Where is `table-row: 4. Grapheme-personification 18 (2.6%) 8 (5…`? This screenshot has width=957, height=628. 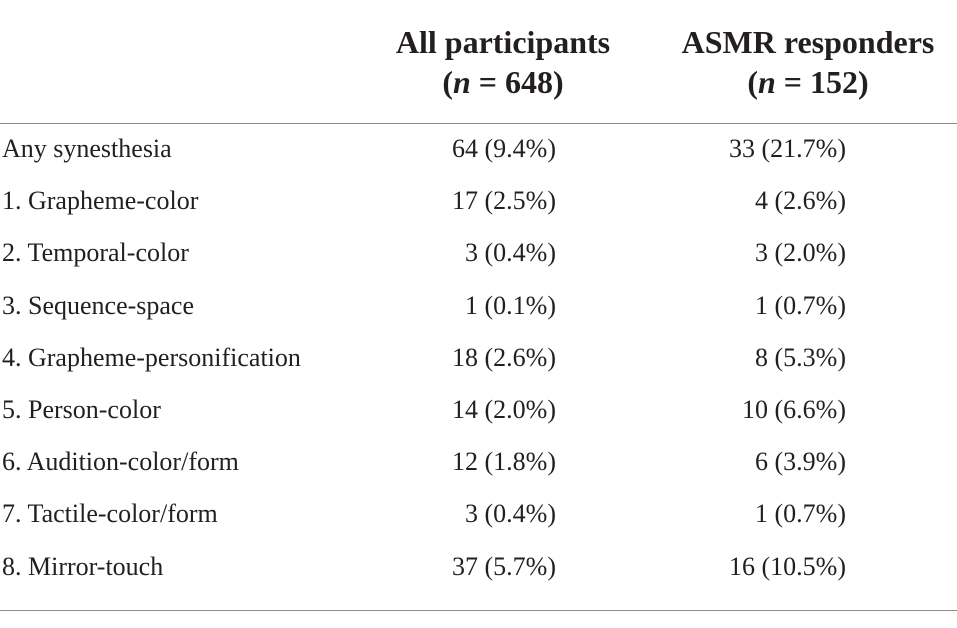 table-row: 4. Grapheme-personification 18 (2.6%) 8 (5… is located at coordinates (478, 363).